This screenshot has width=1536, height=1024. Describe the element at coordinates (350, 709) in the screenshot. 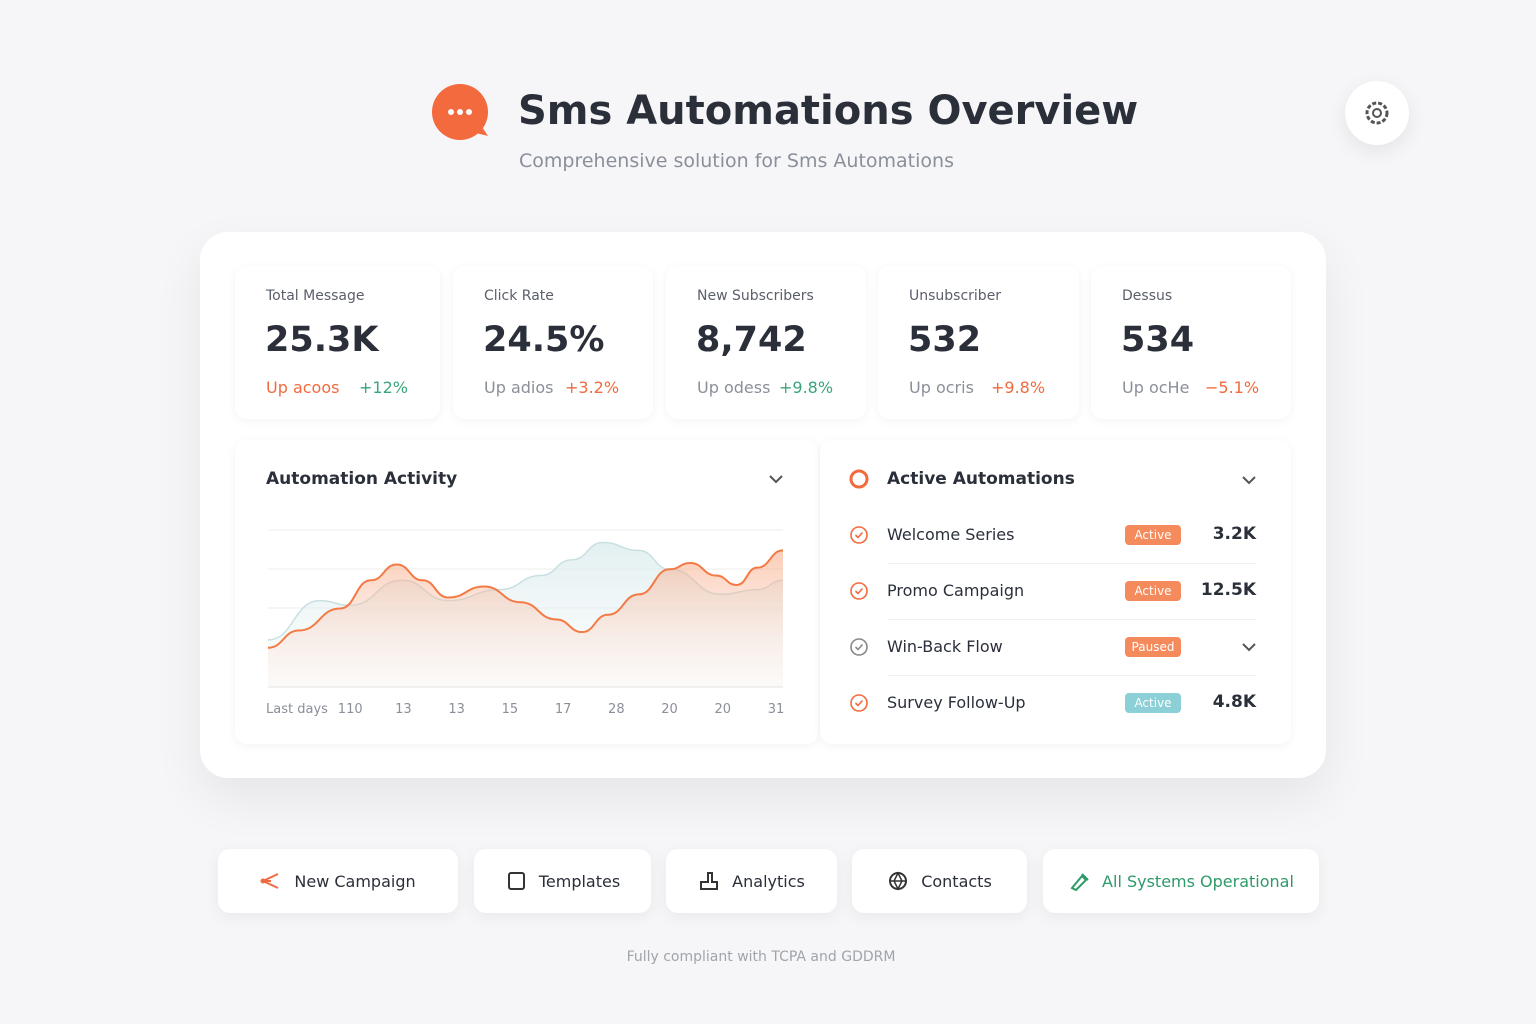

I see `x-tick-label: 110` at that location.